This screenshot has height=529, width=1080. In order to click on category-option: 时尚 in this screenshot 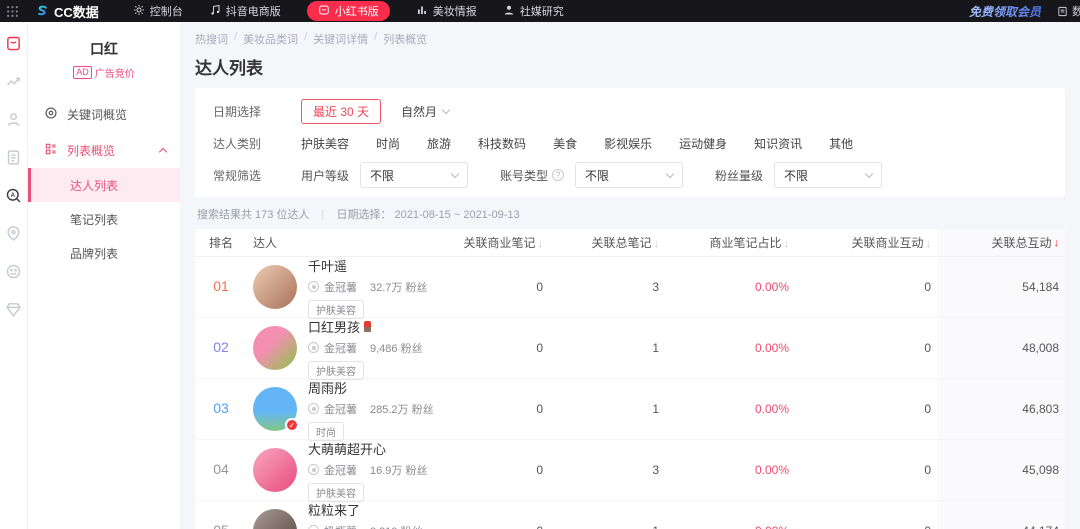, I will do `click(388, 143)`.